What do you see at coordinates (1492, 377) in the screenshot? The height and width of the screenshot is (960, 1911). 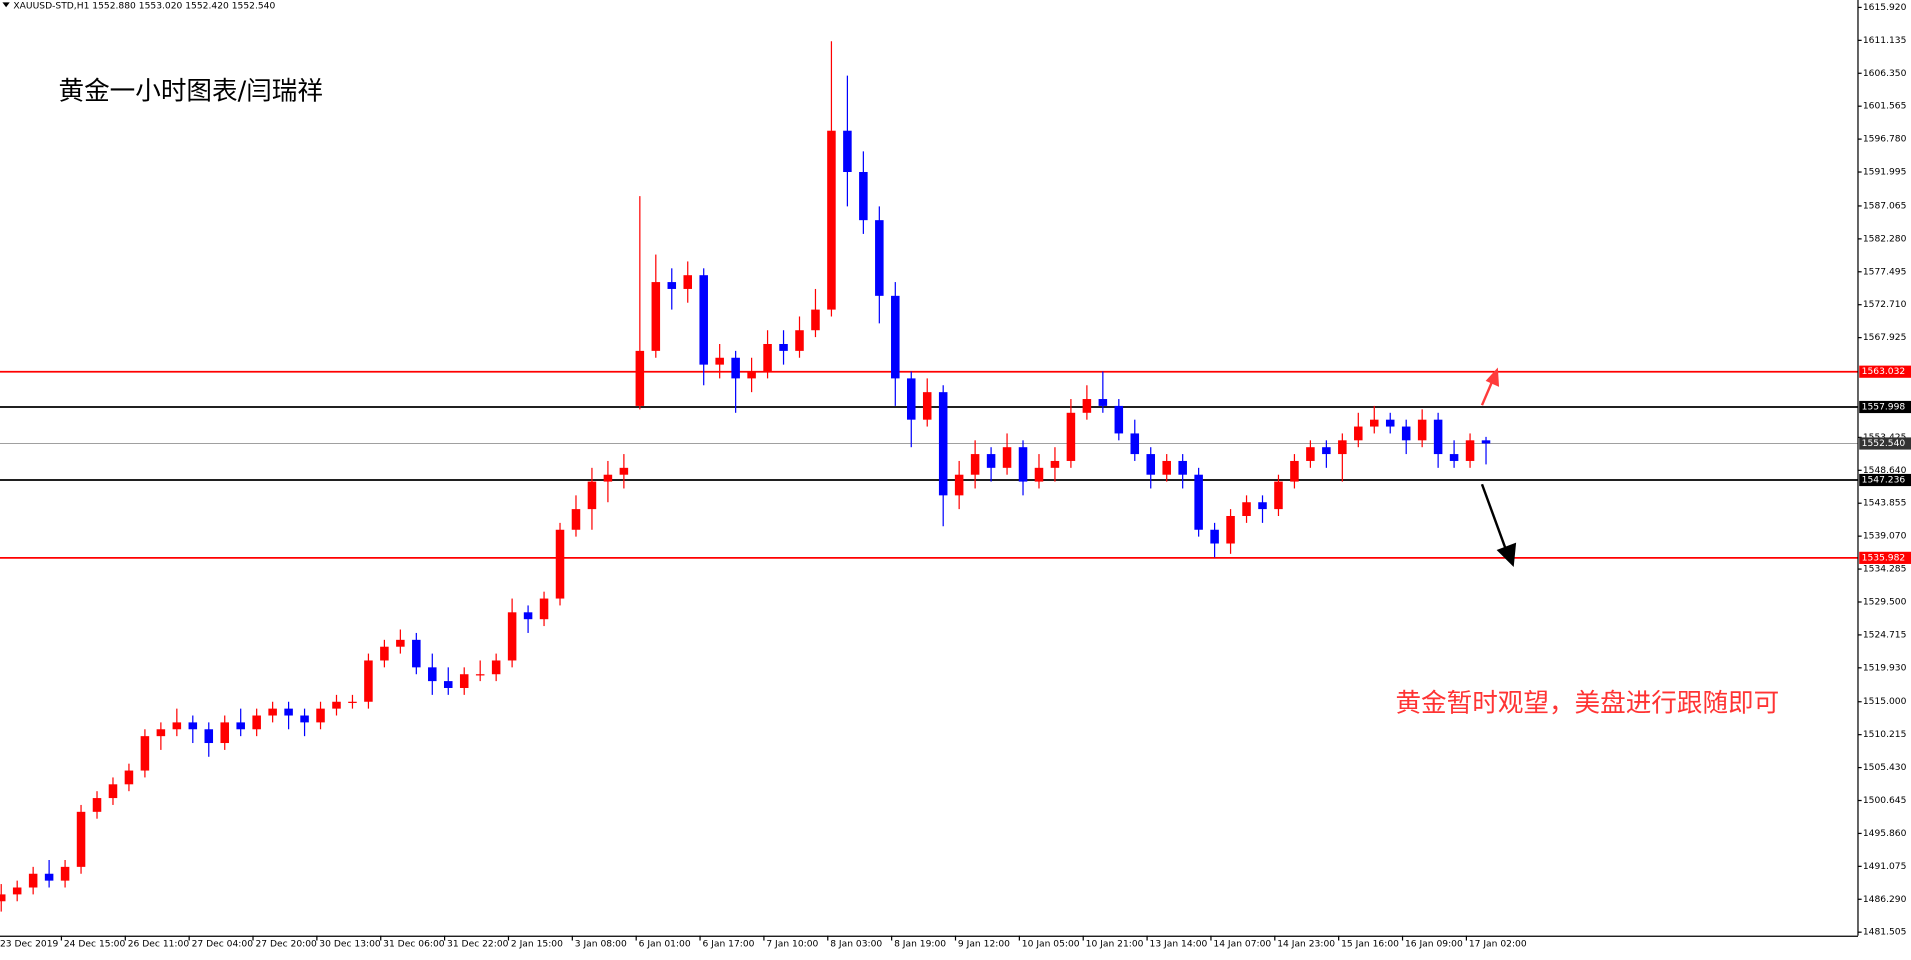 I see `arrow-head` at bounding box center [1492, 377].